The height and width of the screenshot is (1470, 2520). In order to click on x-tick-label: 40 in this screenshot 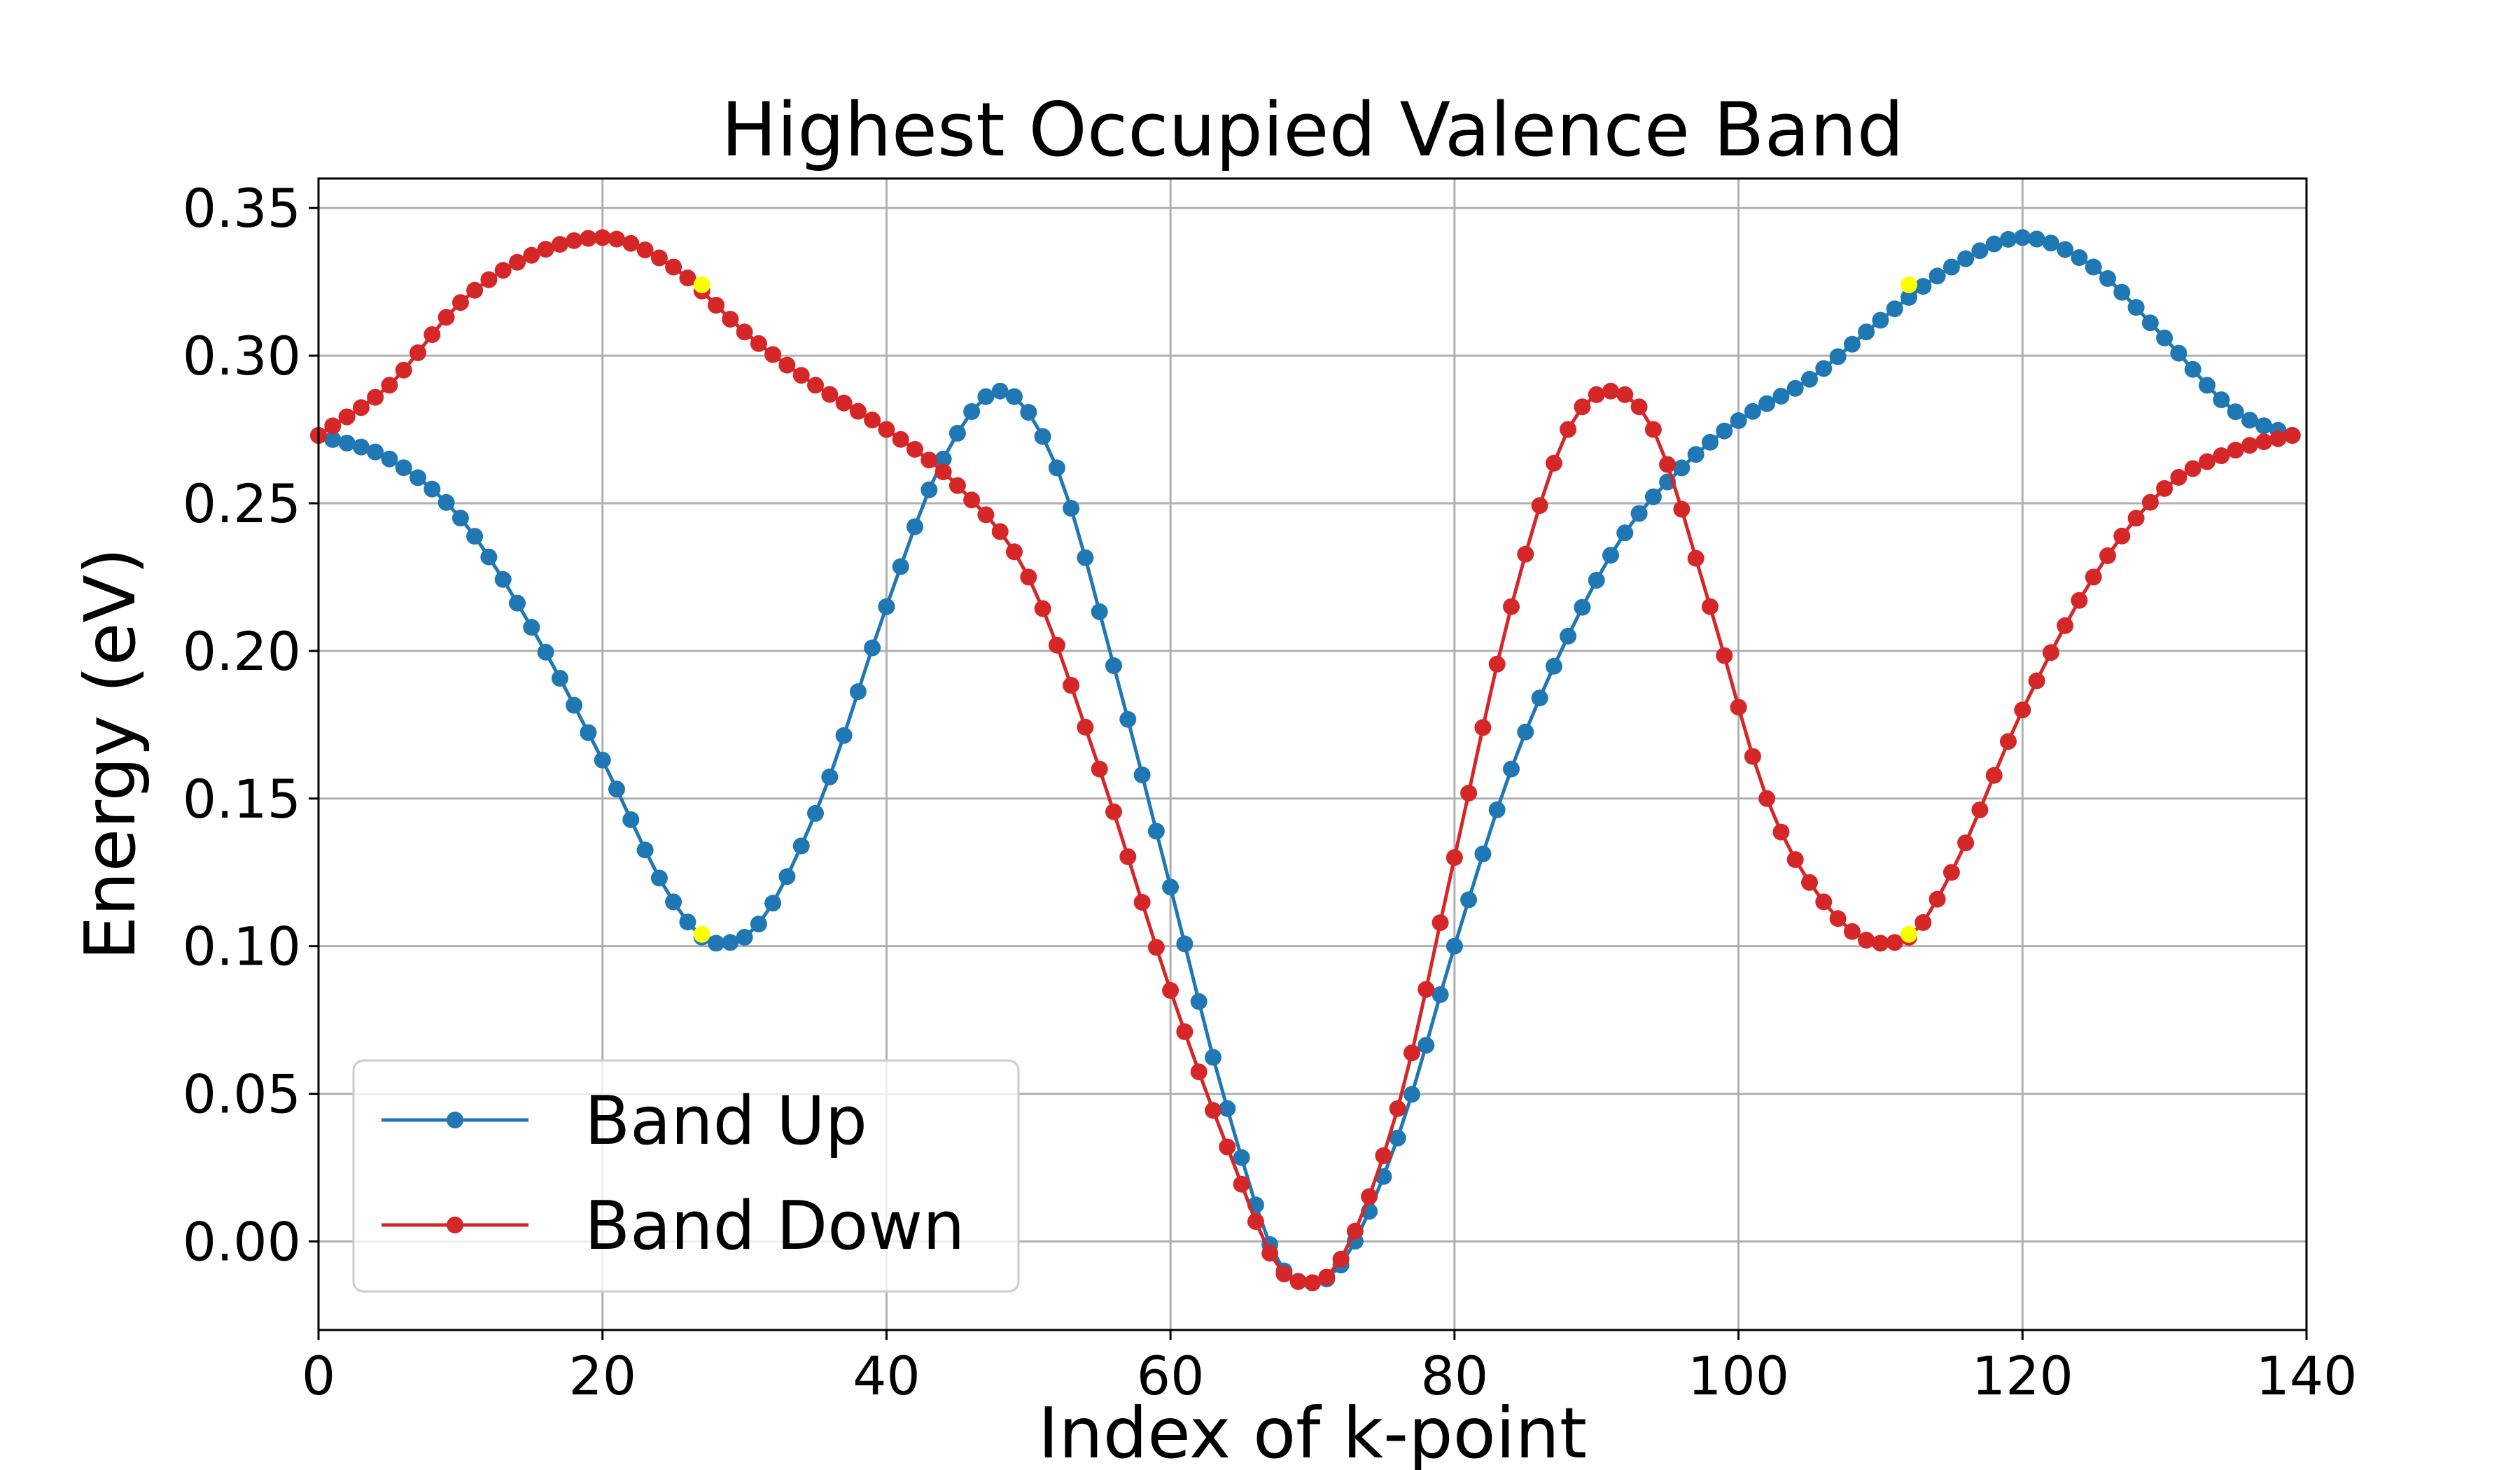, I will do `click(886, 1376)`.